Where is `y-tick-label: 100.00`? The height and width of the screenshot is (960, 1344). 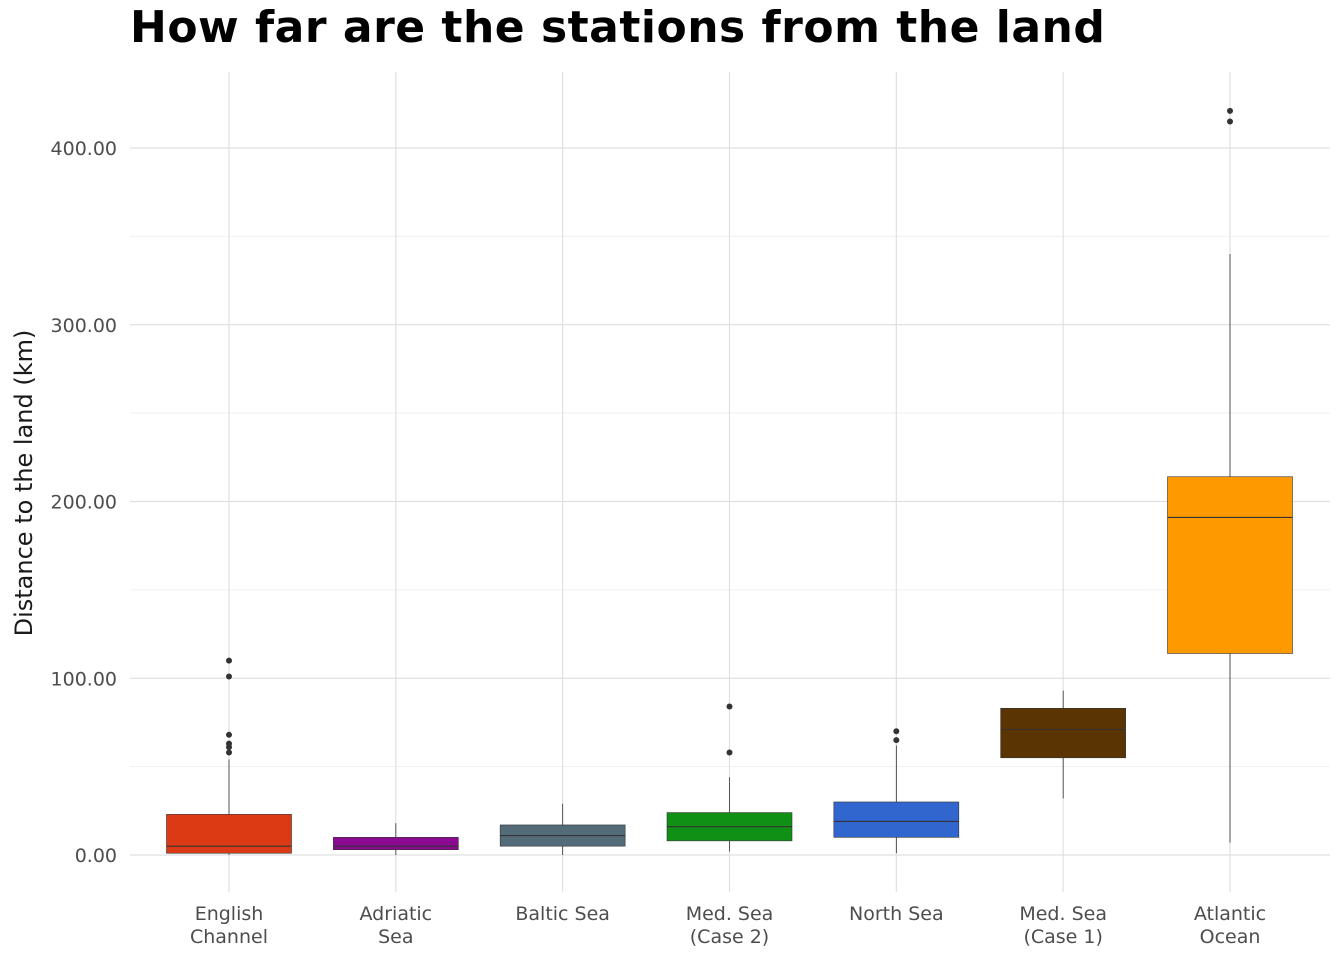
y-tick-label: 100.00 is located at coordinates (84, 679).